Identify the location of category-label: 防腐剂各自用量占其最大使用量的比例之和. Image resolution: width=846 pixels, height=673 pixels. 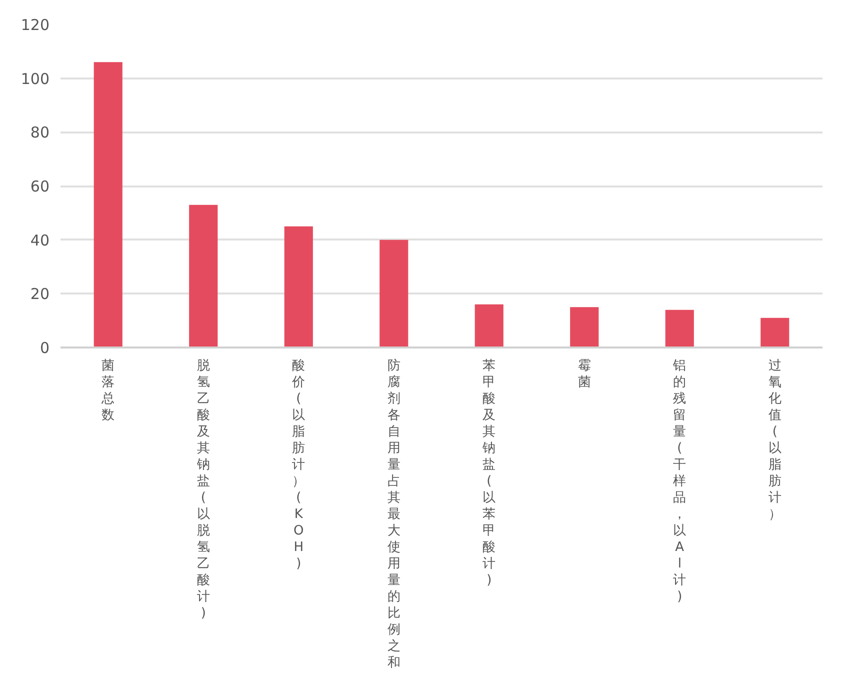
(393, 514).